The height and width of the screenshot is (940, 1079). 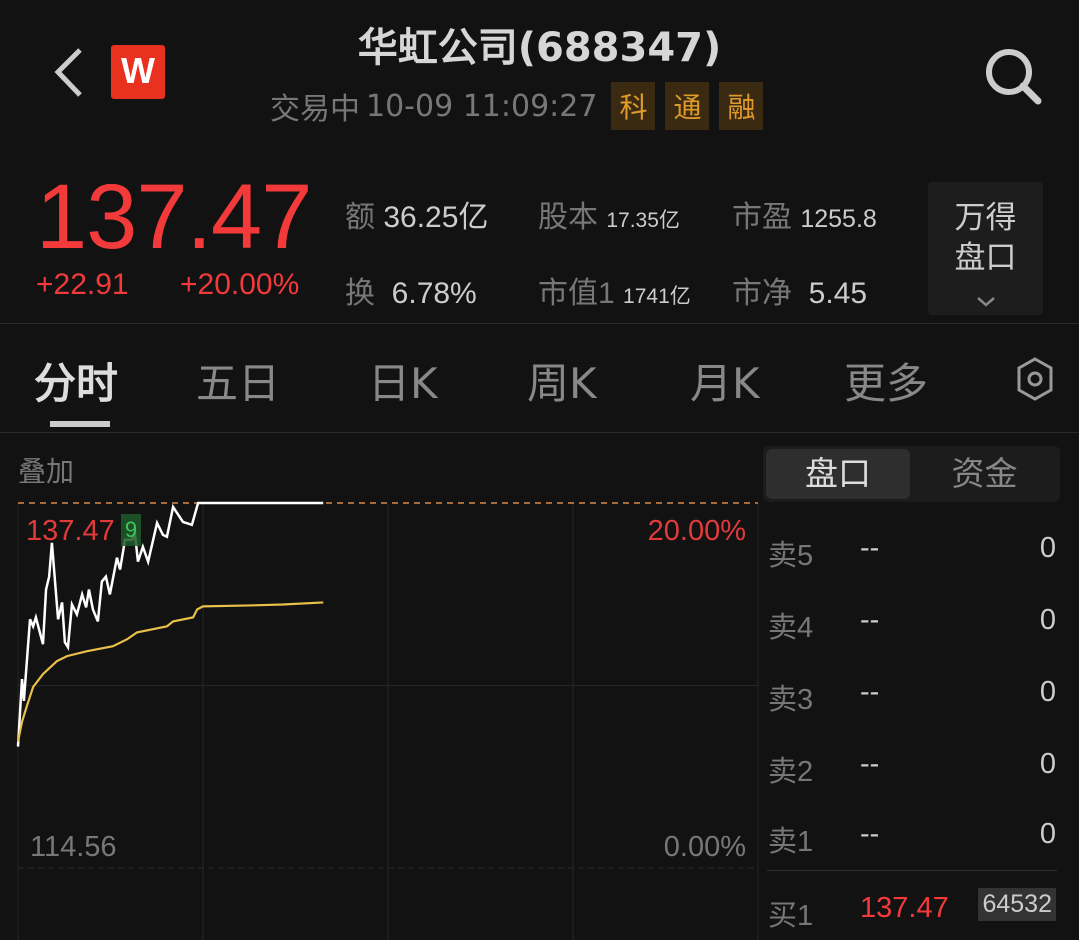 What do you see at coordinates (73, 847) in the screenshot?
I see `y-bottom-label: 114.56` at bounding box center [73, 847].